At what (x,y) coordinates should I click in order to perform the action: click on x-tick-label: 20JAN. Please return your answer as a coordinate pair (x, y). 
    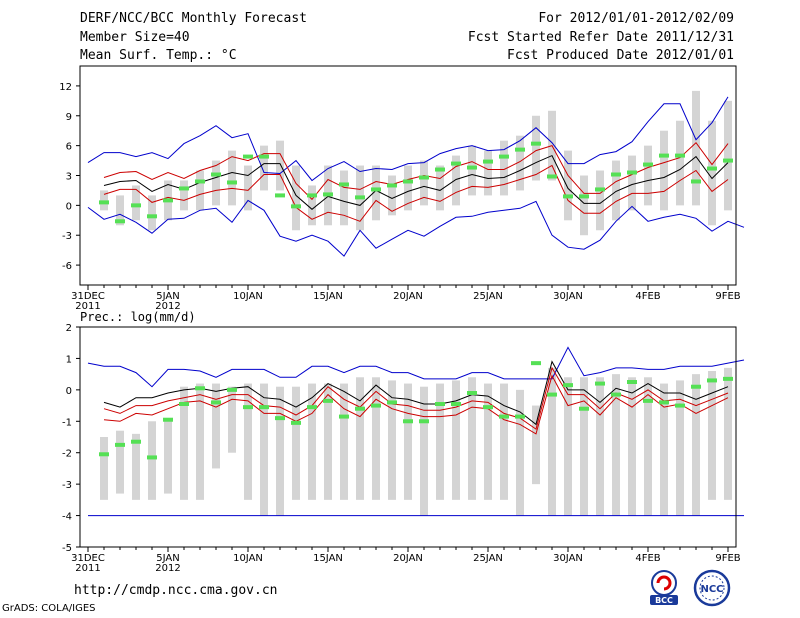
    Looking at the image, I should click on (408, 296).